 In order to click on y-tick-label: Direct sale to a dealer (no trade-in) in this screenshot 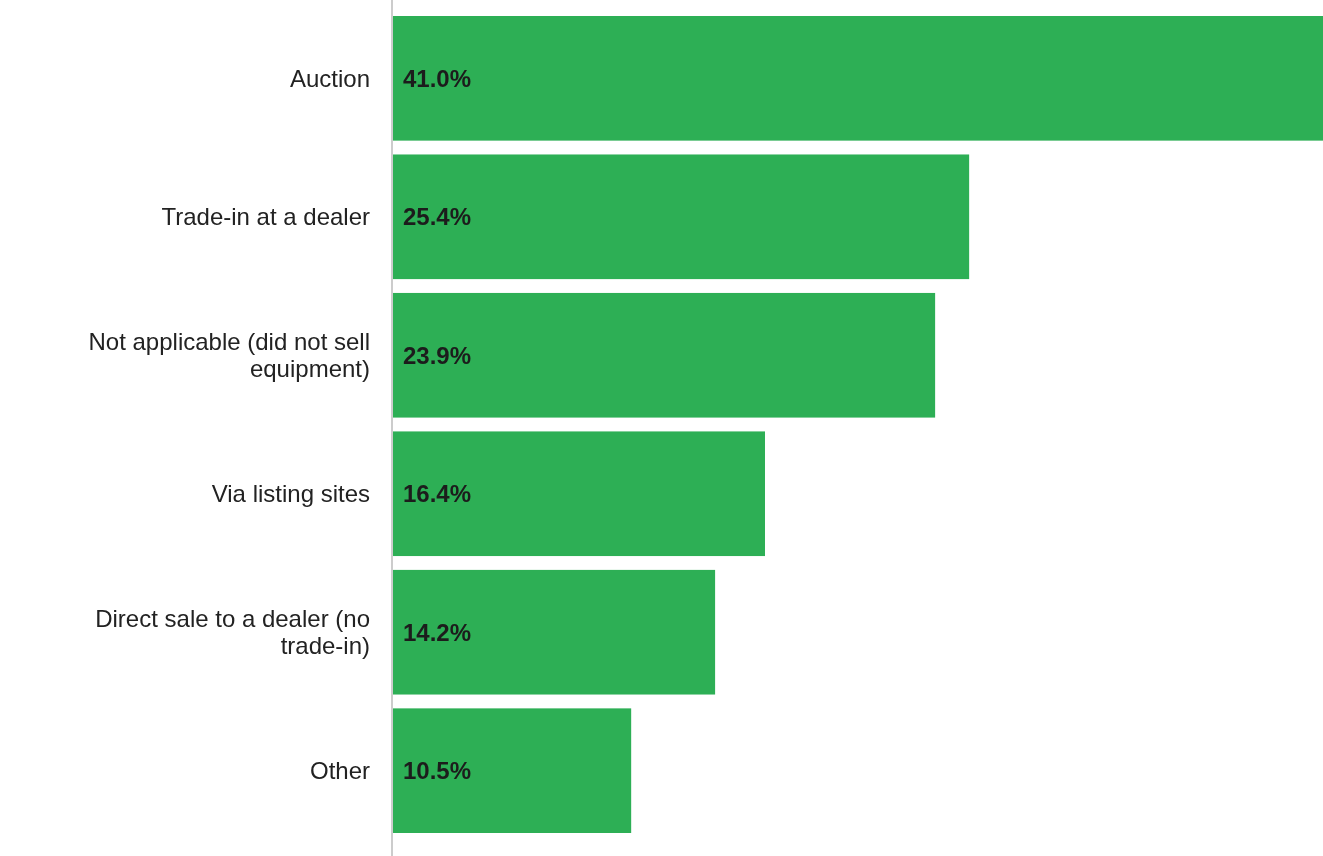, I will do `click(232, 632)`.